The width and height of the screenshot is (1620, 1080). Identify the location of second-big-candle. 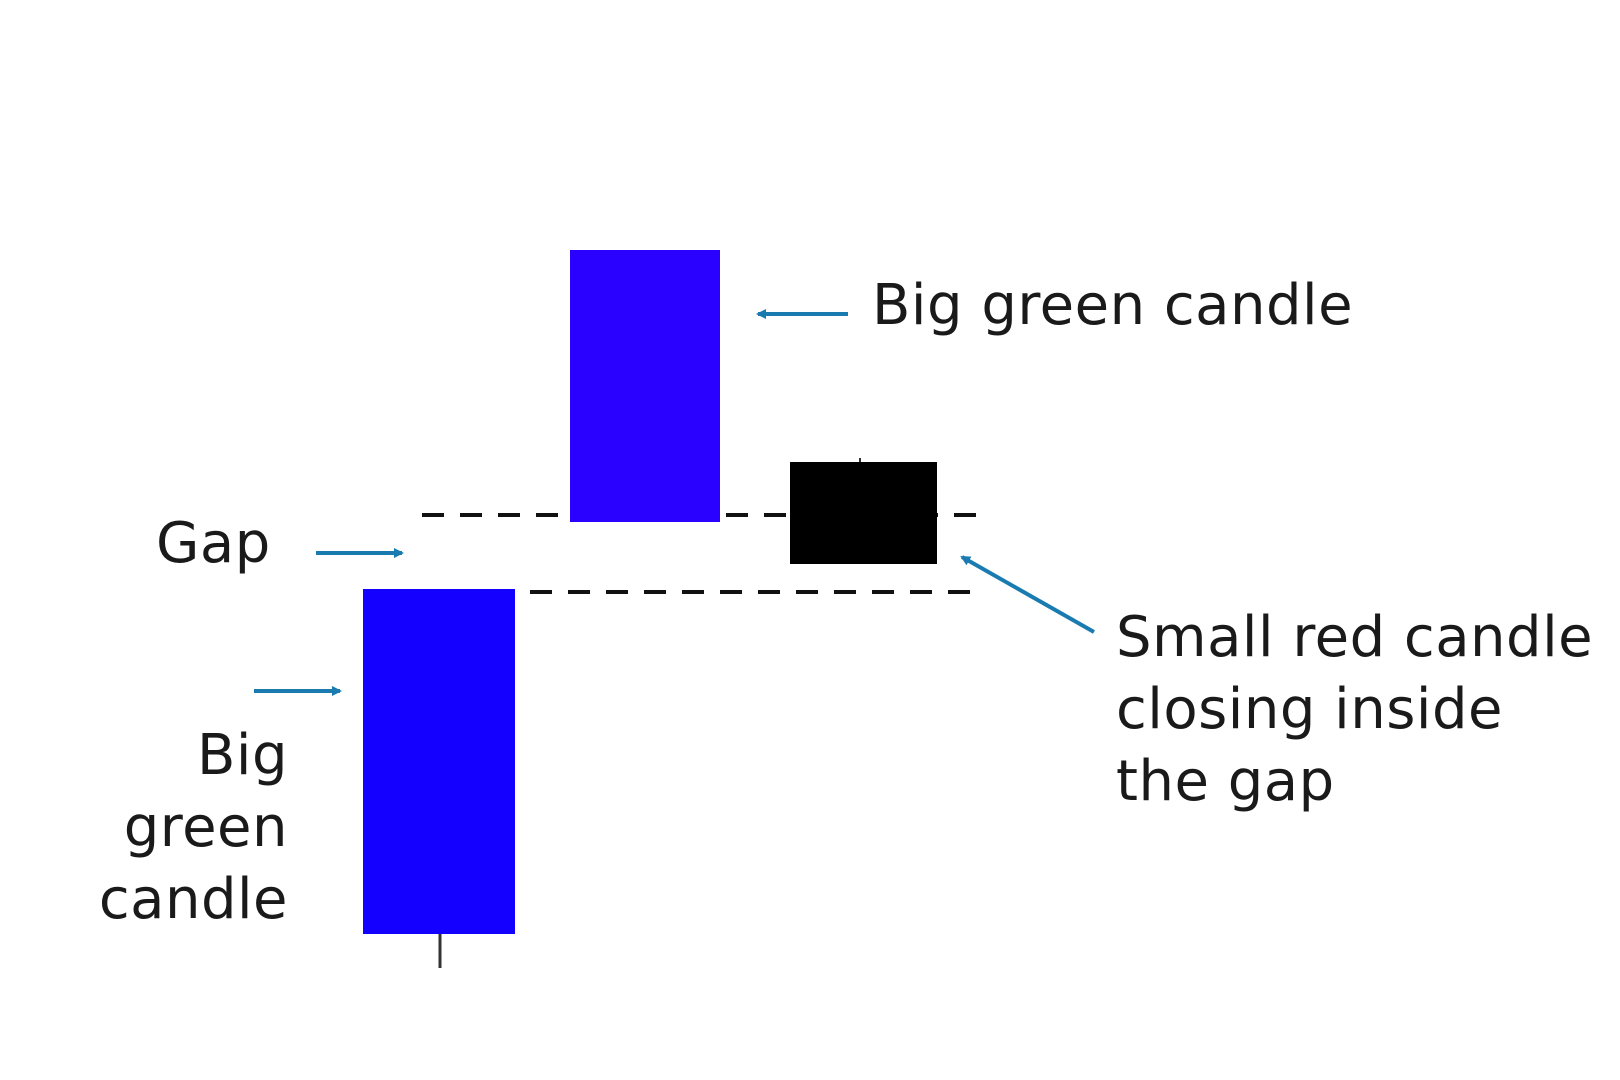
(645, 386).